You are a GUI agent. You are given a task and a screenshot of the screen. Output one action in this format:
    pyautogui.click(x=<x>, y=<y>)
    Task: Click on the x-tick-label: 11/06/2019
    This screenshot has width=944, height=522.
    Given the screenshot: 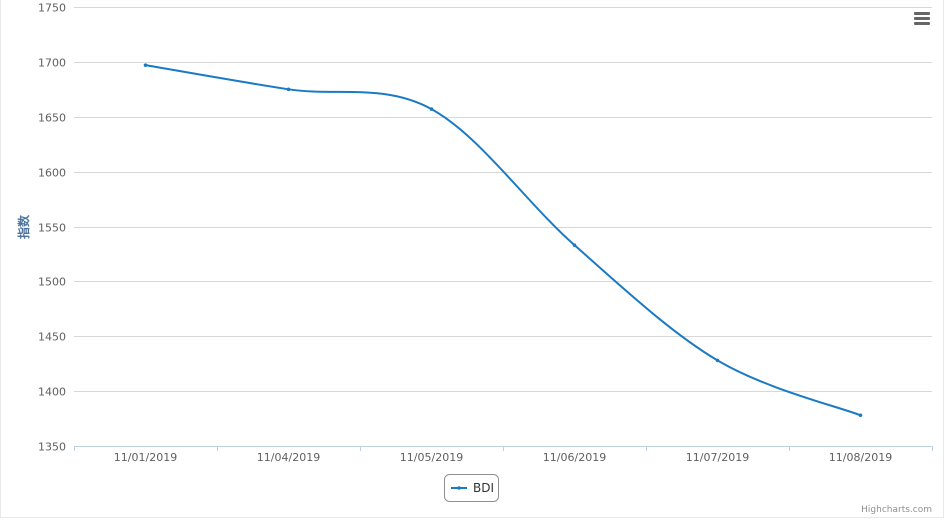 What is the action you would take?
    pyautogui.click(x=574, y=457)
    